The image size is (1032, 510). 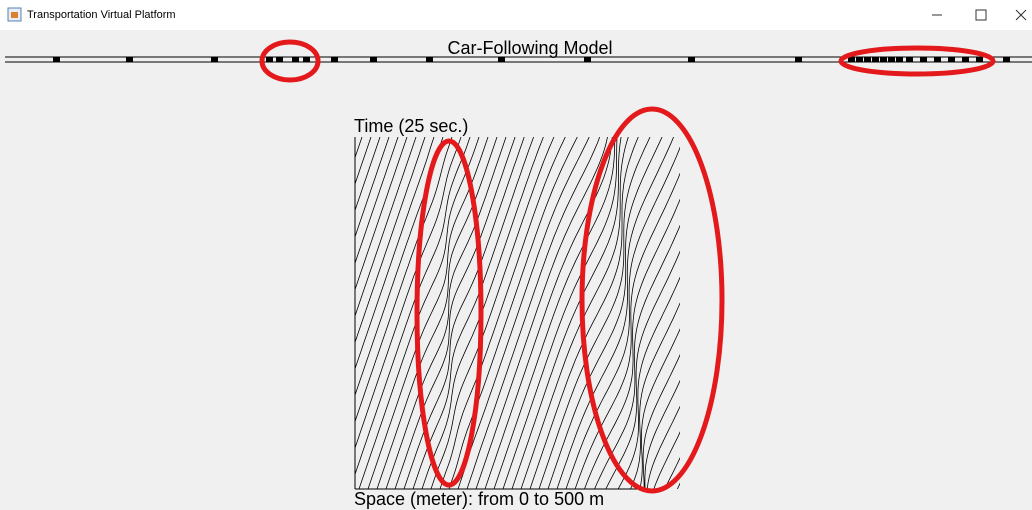 What do you see at coordinates (14, 14) in the screenshot?
I see `app-icon` at bounding box center [14, 14].